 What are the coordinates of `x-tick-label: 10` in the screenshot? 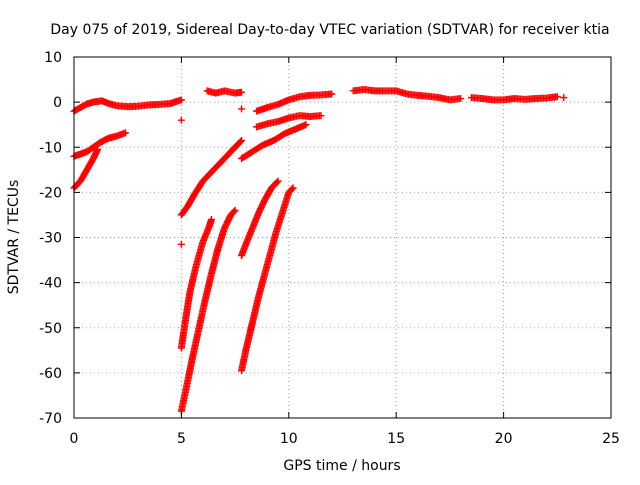 It's located at (289, 439).